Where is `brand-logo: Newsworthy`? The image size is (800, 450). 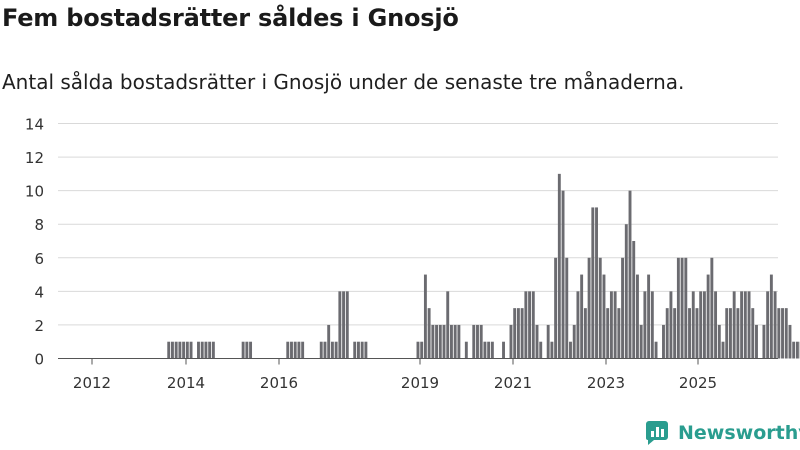 brand-logo: Newsworthy is located at coordinates (722, 433).